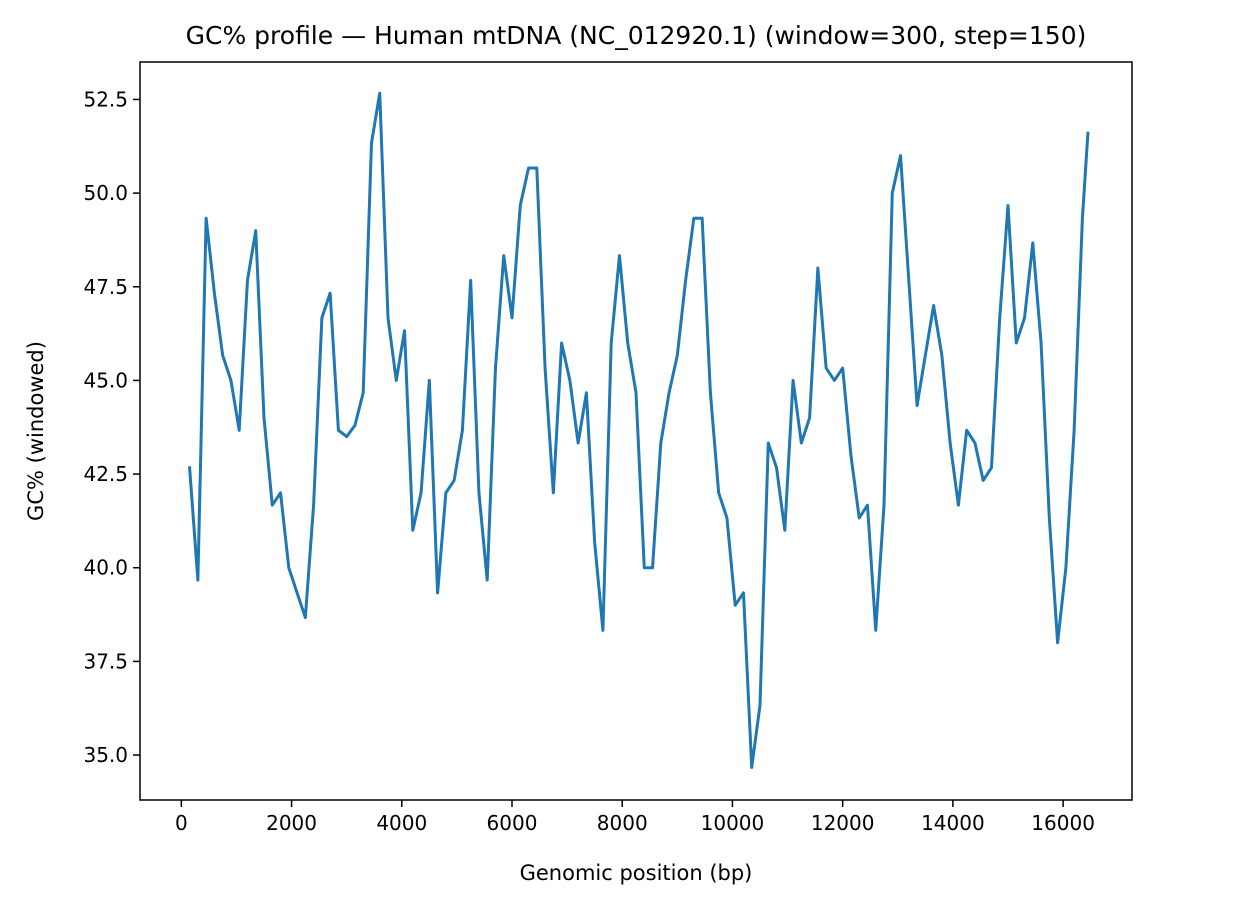 Image resolution: width=1257 pixels, height=908 pixels. What do you see at coordinates (105, 568) in the screenshot?
I see `y-tick-label: 40.0` at bounding box center [105, 568].